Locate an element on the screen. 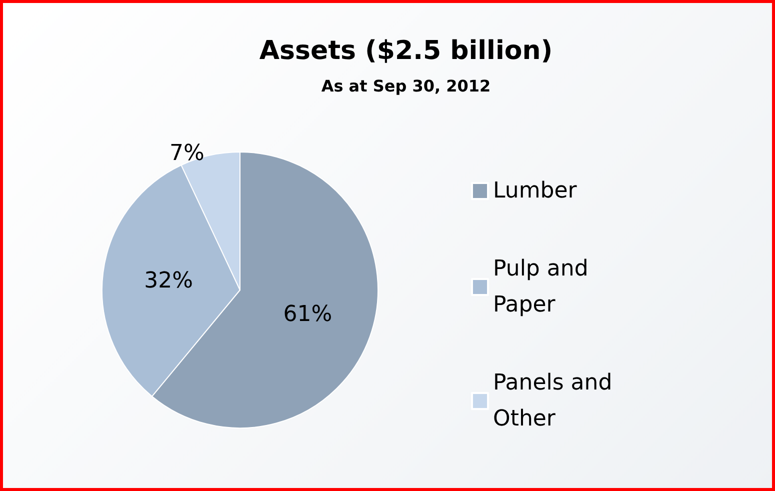 The image size is (775, 491). data-label: 61% is located at coordinates (307, 314).